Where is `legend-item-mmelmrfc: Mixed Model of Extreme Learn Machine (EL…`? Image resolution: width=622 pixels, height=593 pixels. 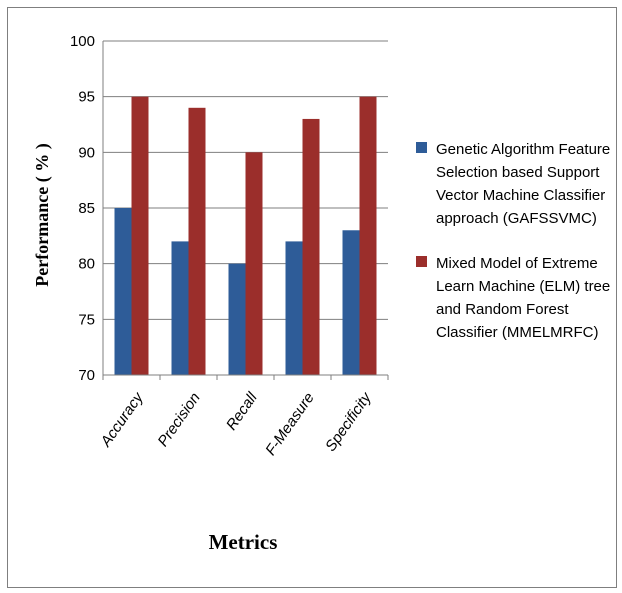 legend-item-mmelmrfc: Mixed Model of Extreme Learn Machine (EL… is located at coordinates (516, 298).